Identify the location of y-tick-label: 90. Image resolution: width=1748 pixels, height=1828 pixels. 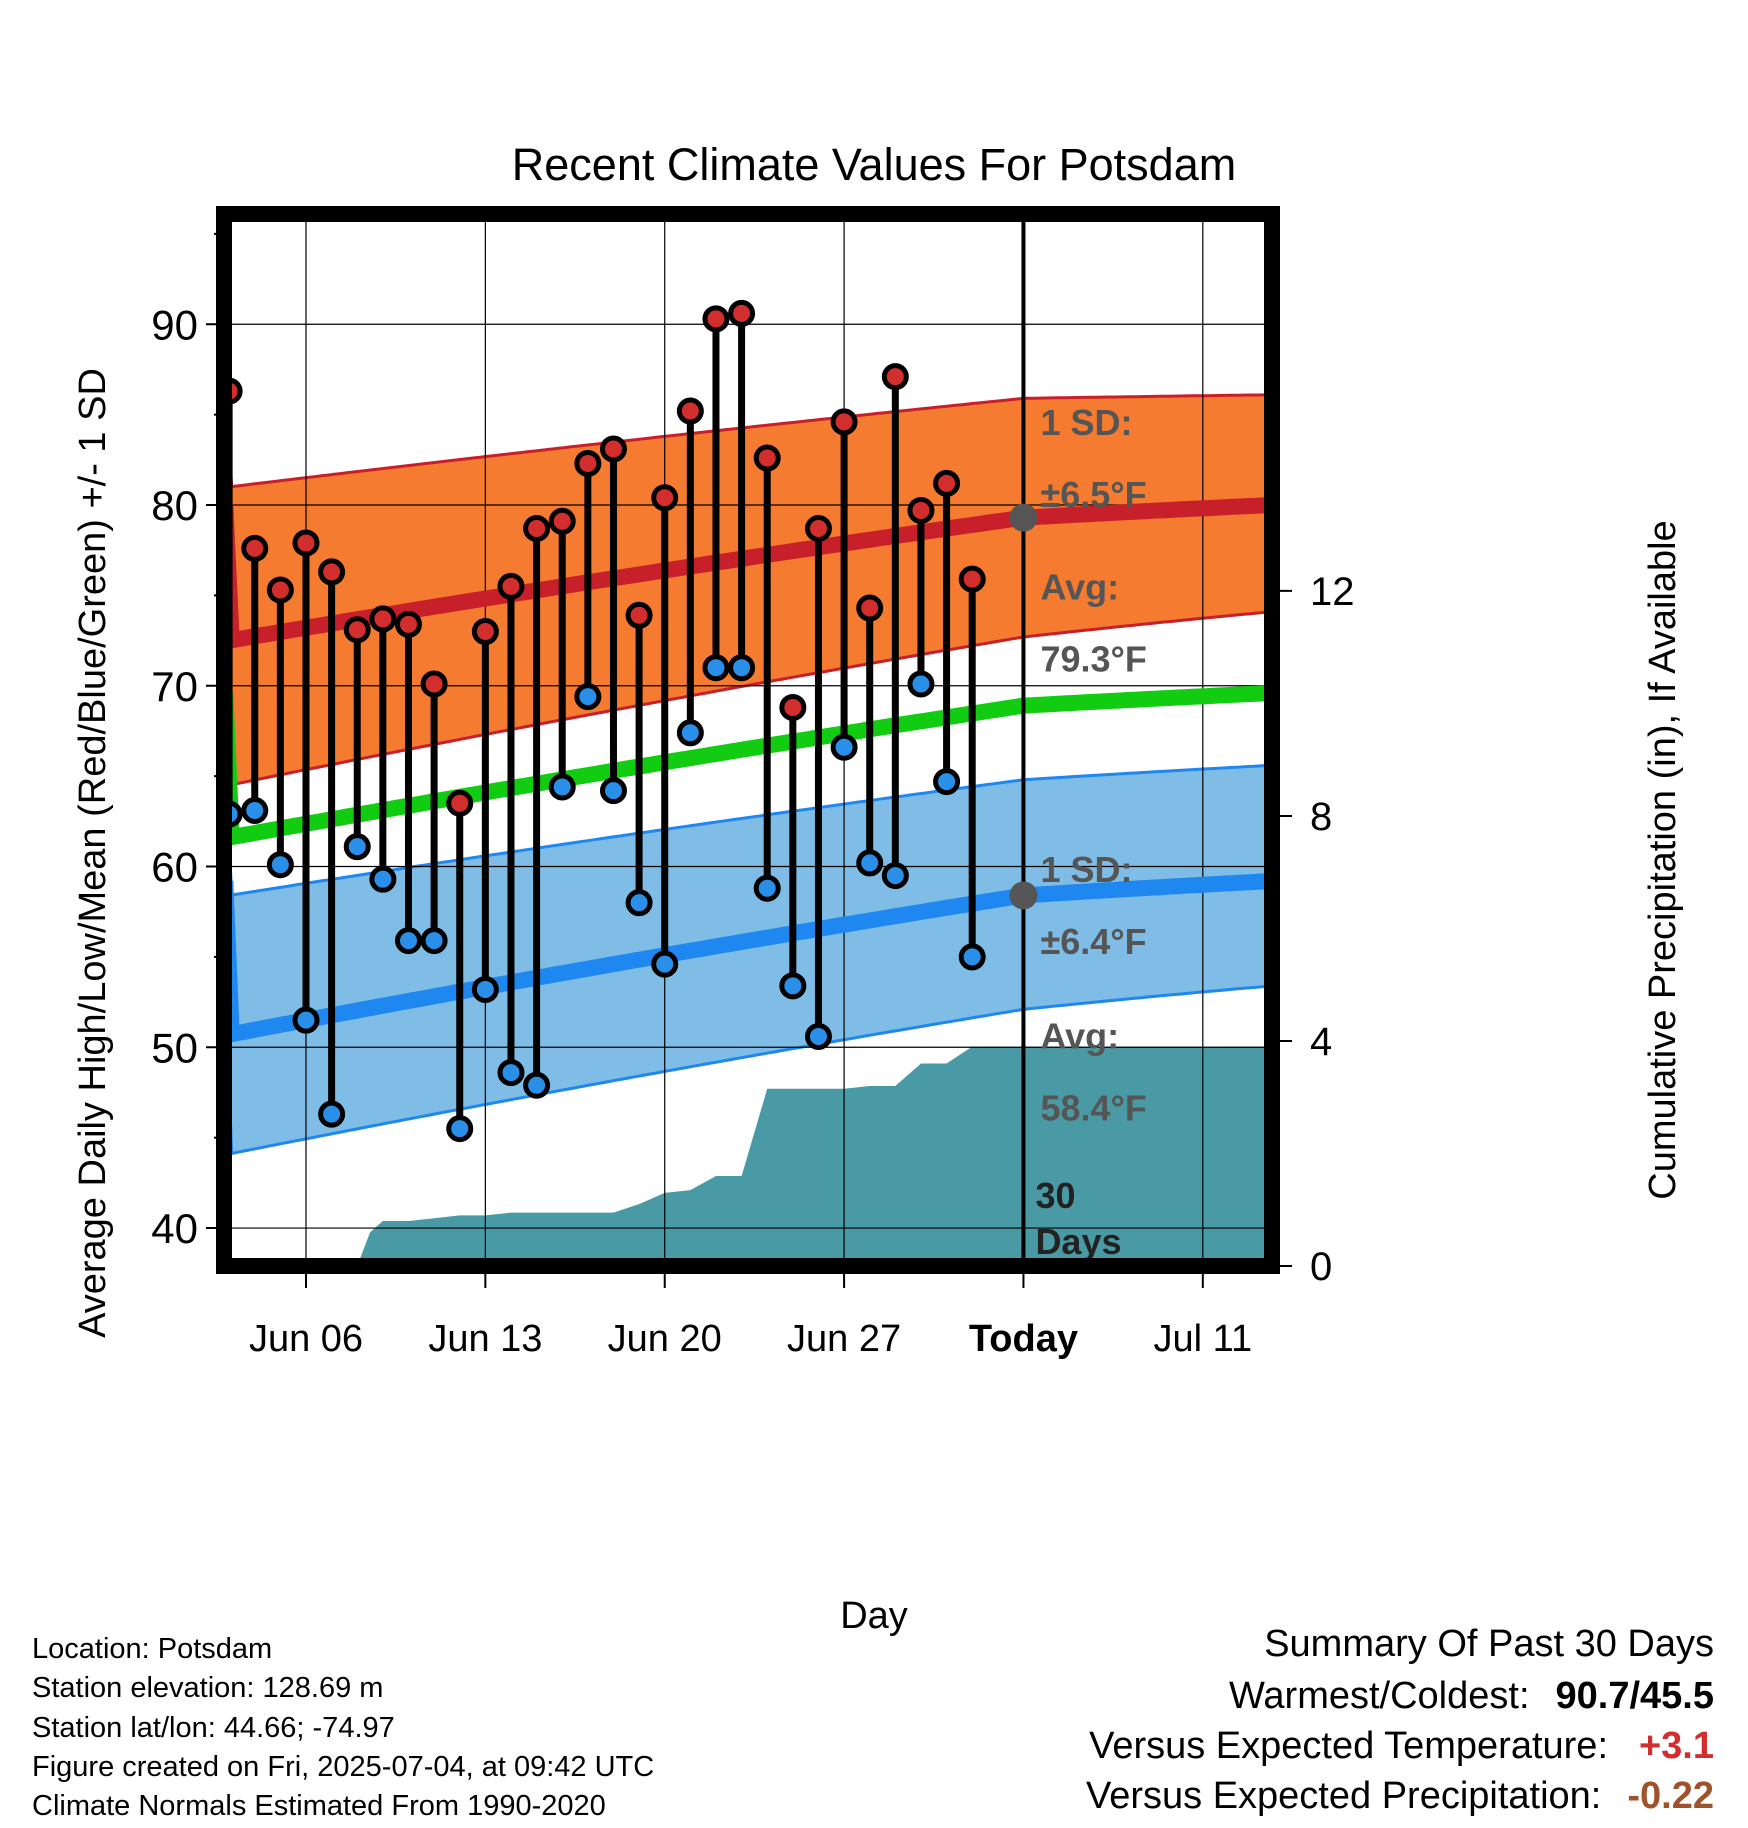
(174, 324).